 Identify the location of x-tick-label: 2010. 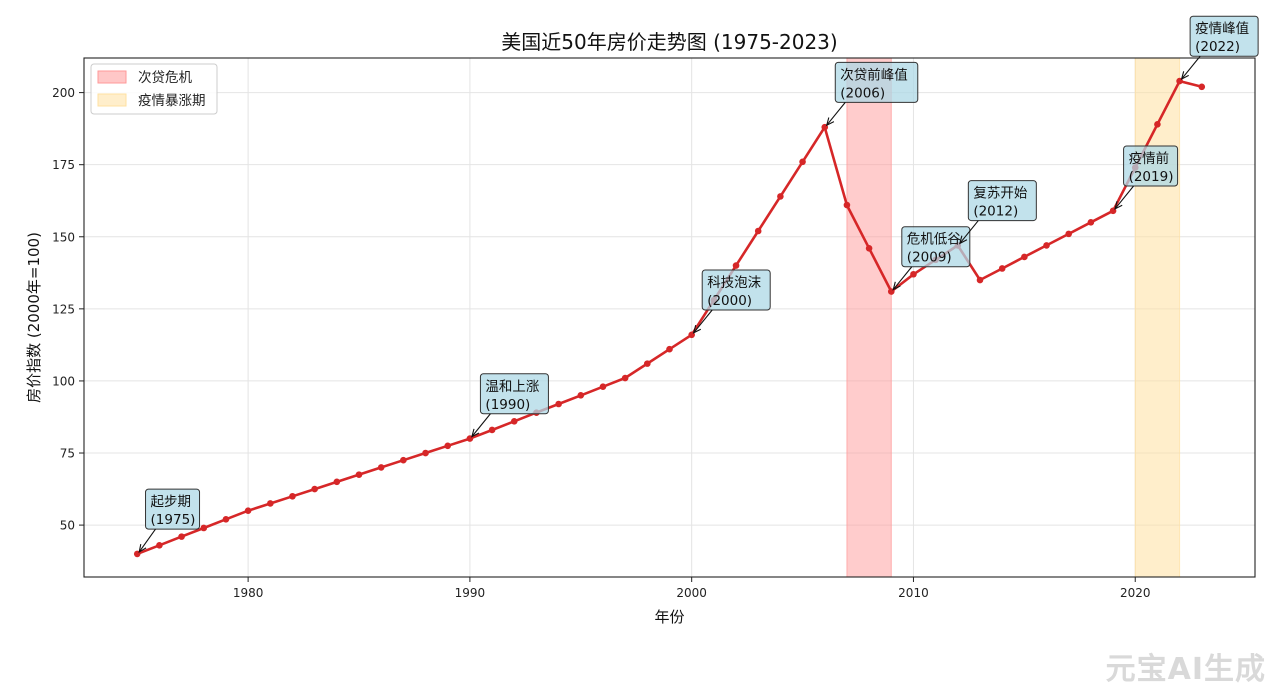
(913, 593).